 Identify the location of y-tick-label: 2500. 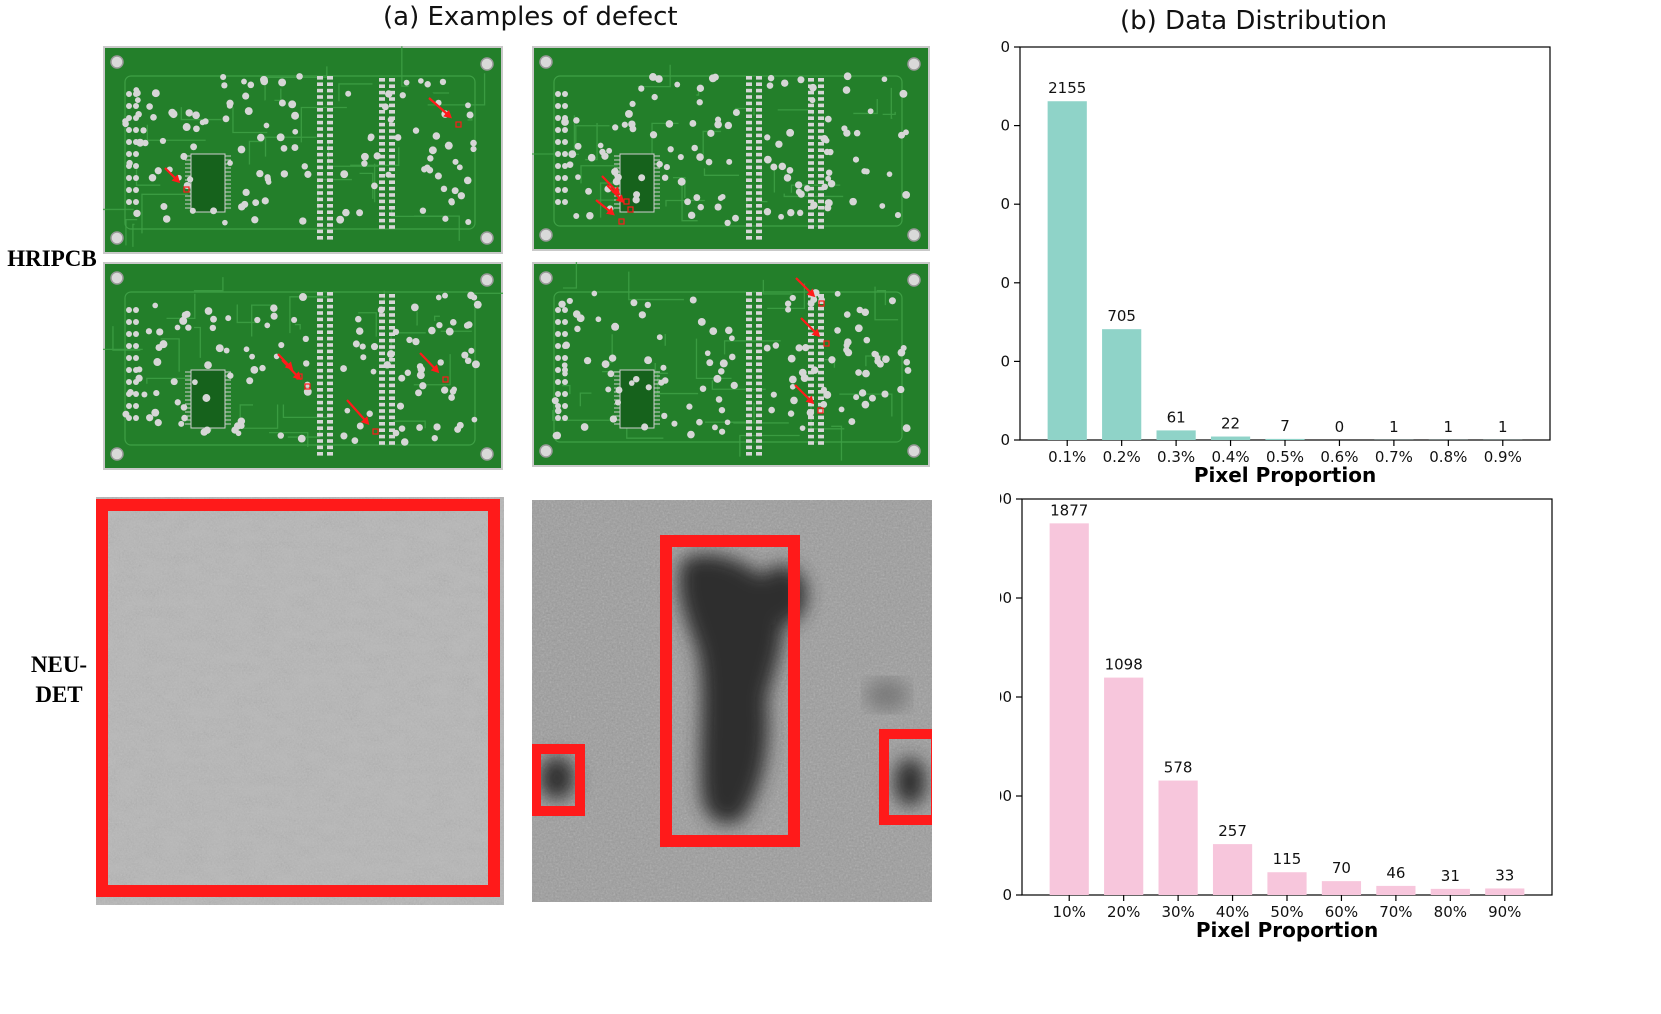
(1005, 47).